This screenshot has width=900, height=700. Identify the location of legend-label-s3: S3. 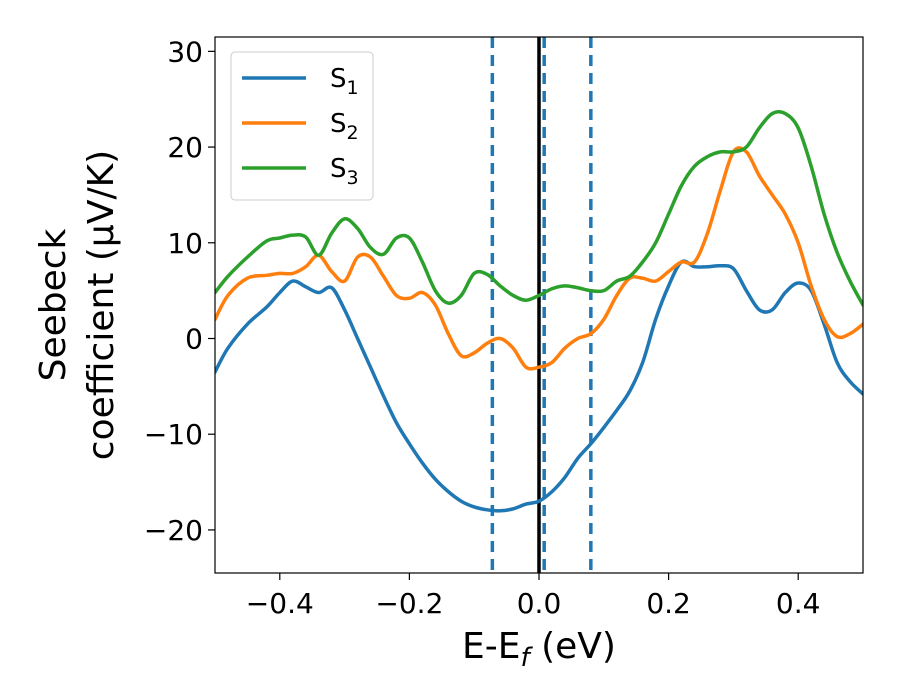
(344, 171).